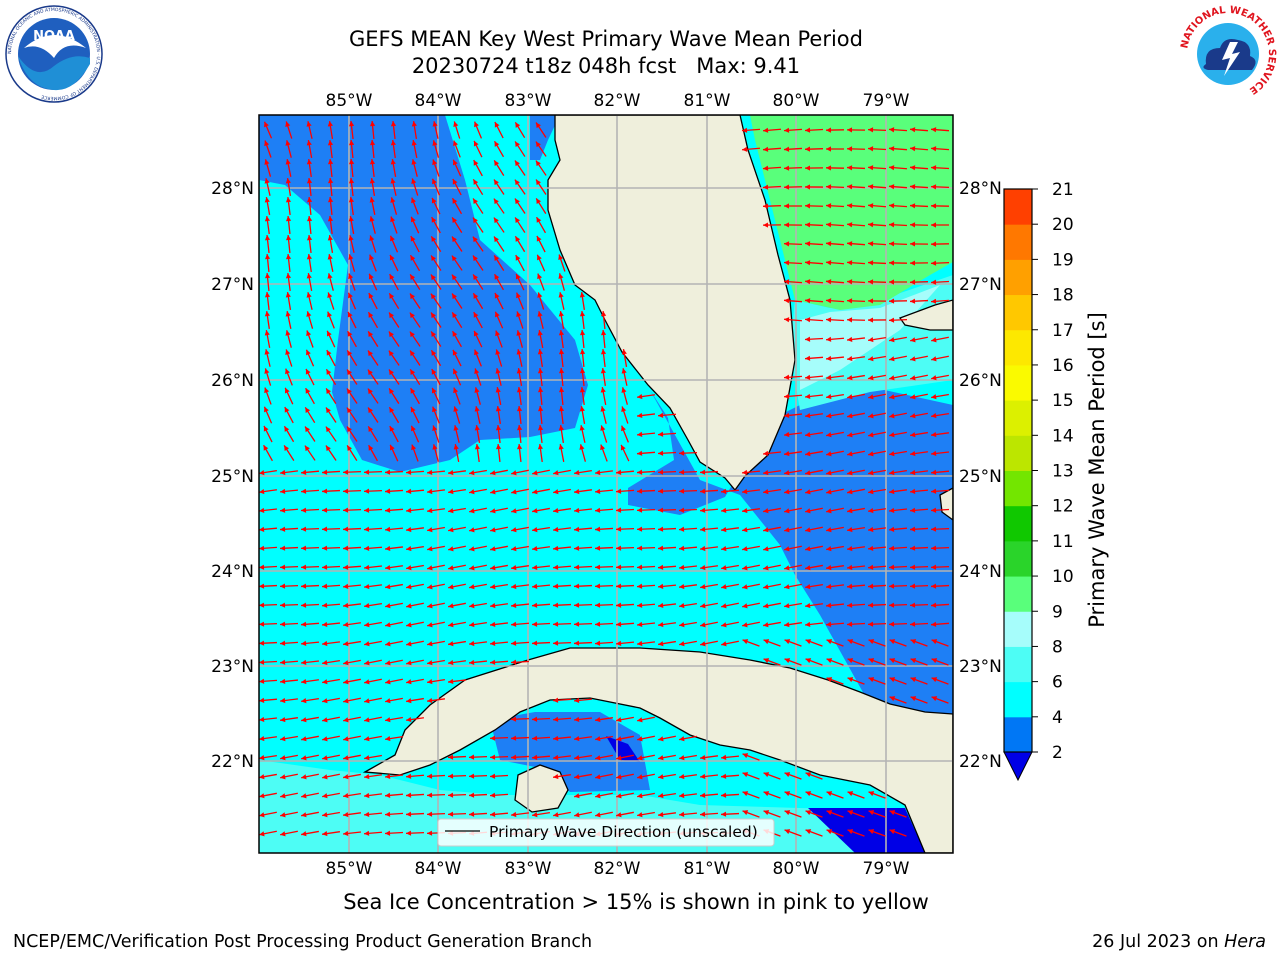  What do you see at coordinates (1018, 766) in the screenshot?
I see `colorbar-extend-arrow` at bounding box center [1018, 766].